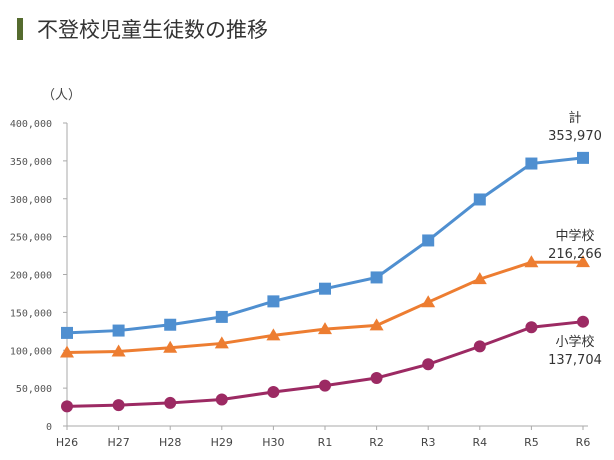  Describe the element at coordinates (531, 442) in the screenshot. I see `x-tick-label: R5` at that location.